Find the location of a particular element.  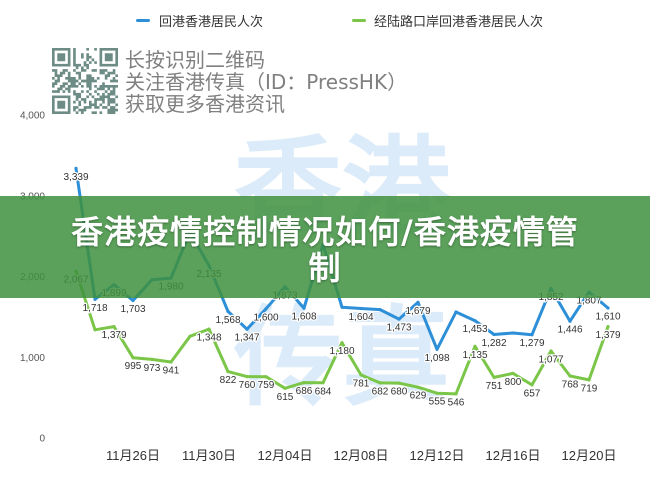

data-label-series-2: 719 is located at coordinates (589, 388).